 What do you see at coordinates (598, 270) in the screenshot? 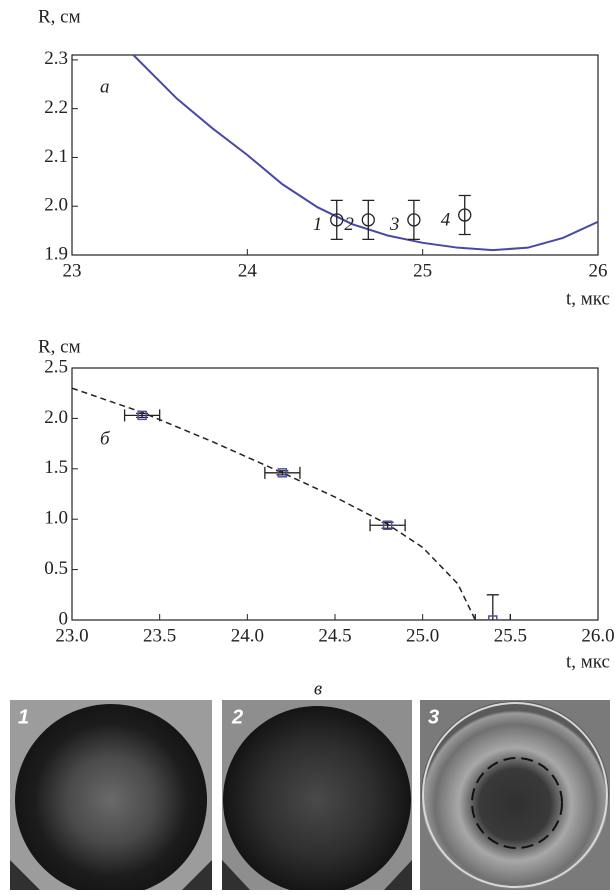
I see `x-tick-label: 26` at bounding box center [598, 270].